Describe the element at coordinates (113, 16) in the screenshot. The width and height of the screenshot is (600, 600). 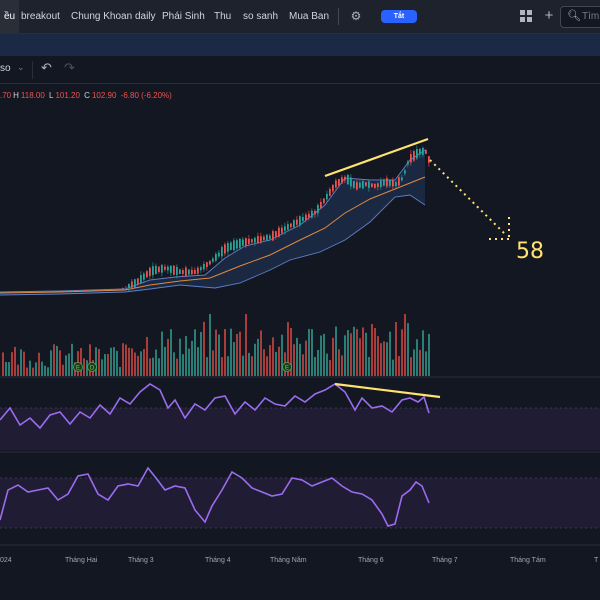
I see `tab-chung-khoan-daily: Chung Khoan daily` at that location.